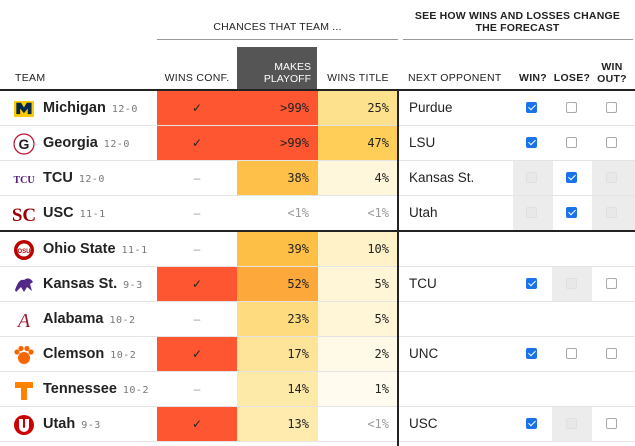 This screenshot has width=635, height=446. I want to click on table-row: TCU TCU 12-0 – 38% 4% Kansas St., so click(317, 178).